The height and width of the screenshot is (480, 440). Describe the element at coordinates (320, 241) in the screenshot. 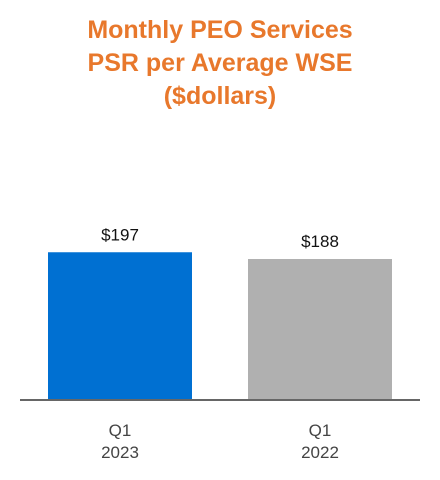

I see `value-label-2: $188` at that location.